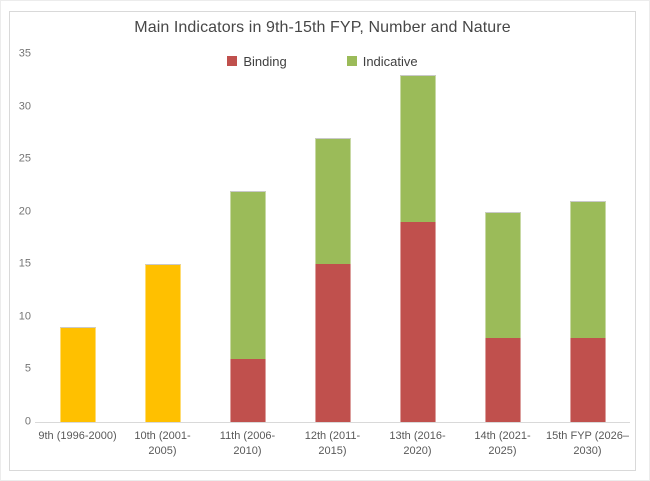  I want to click on x-axis-label: 9th (1996-2000), so click(77, 436).